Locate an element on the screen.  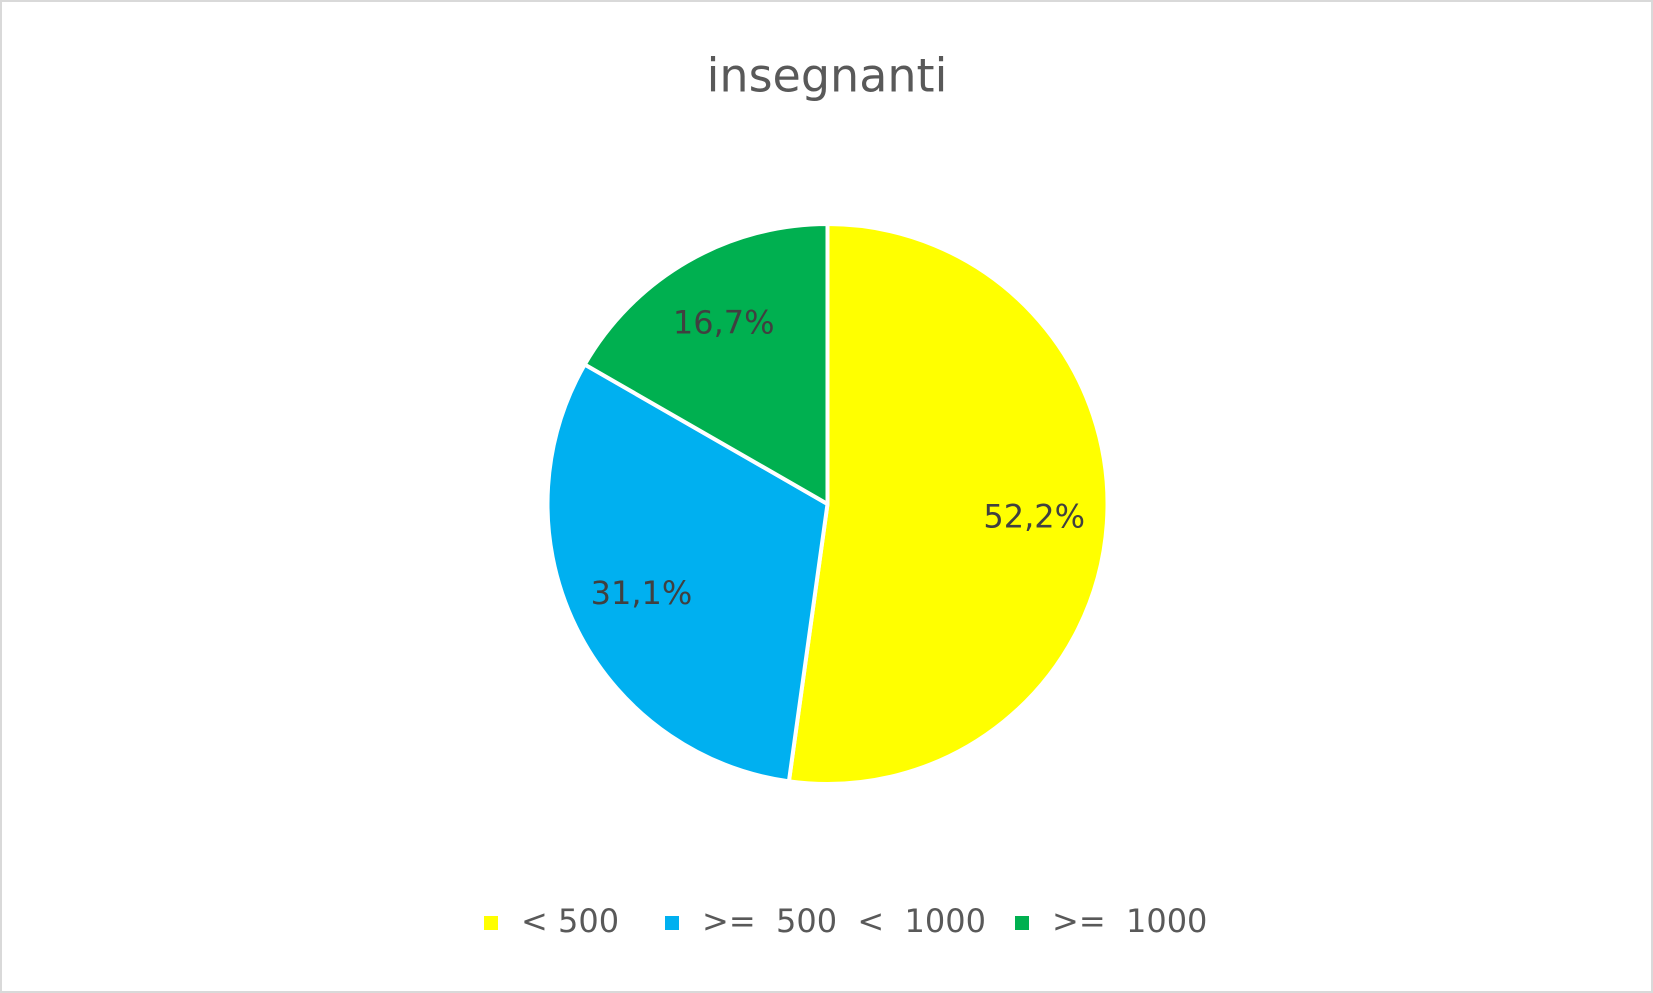
data-label: 31,1% is located at coordinates (642, 593).